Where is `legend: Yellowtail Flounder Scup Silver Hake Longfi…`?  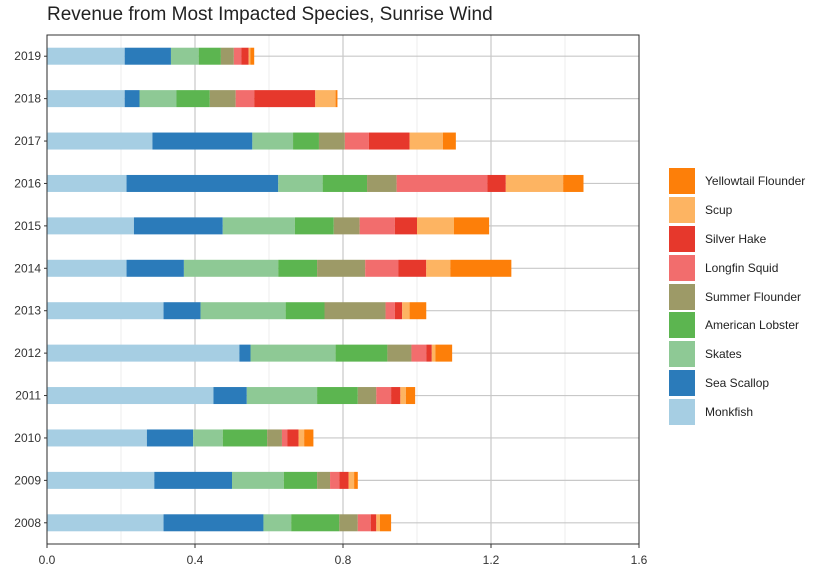
legend: Yellowtail Flounder Scup Silver Hake Longfi… is located at coordinates (744, 297).